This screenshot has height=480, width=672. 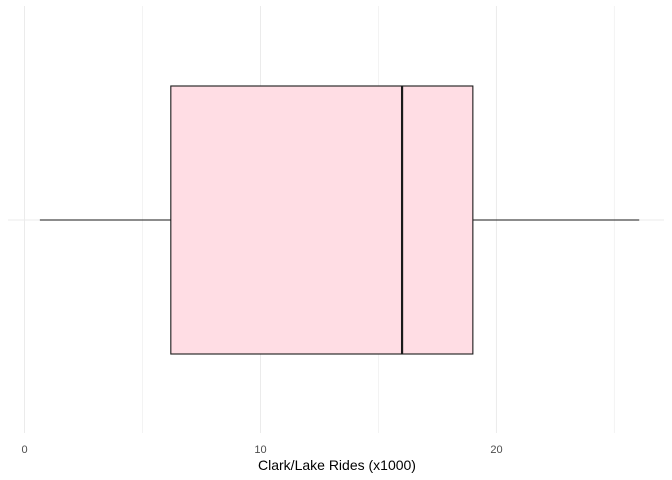 I want to click on x-tick-labels: 0 10 20, so click(x=261, y=450).